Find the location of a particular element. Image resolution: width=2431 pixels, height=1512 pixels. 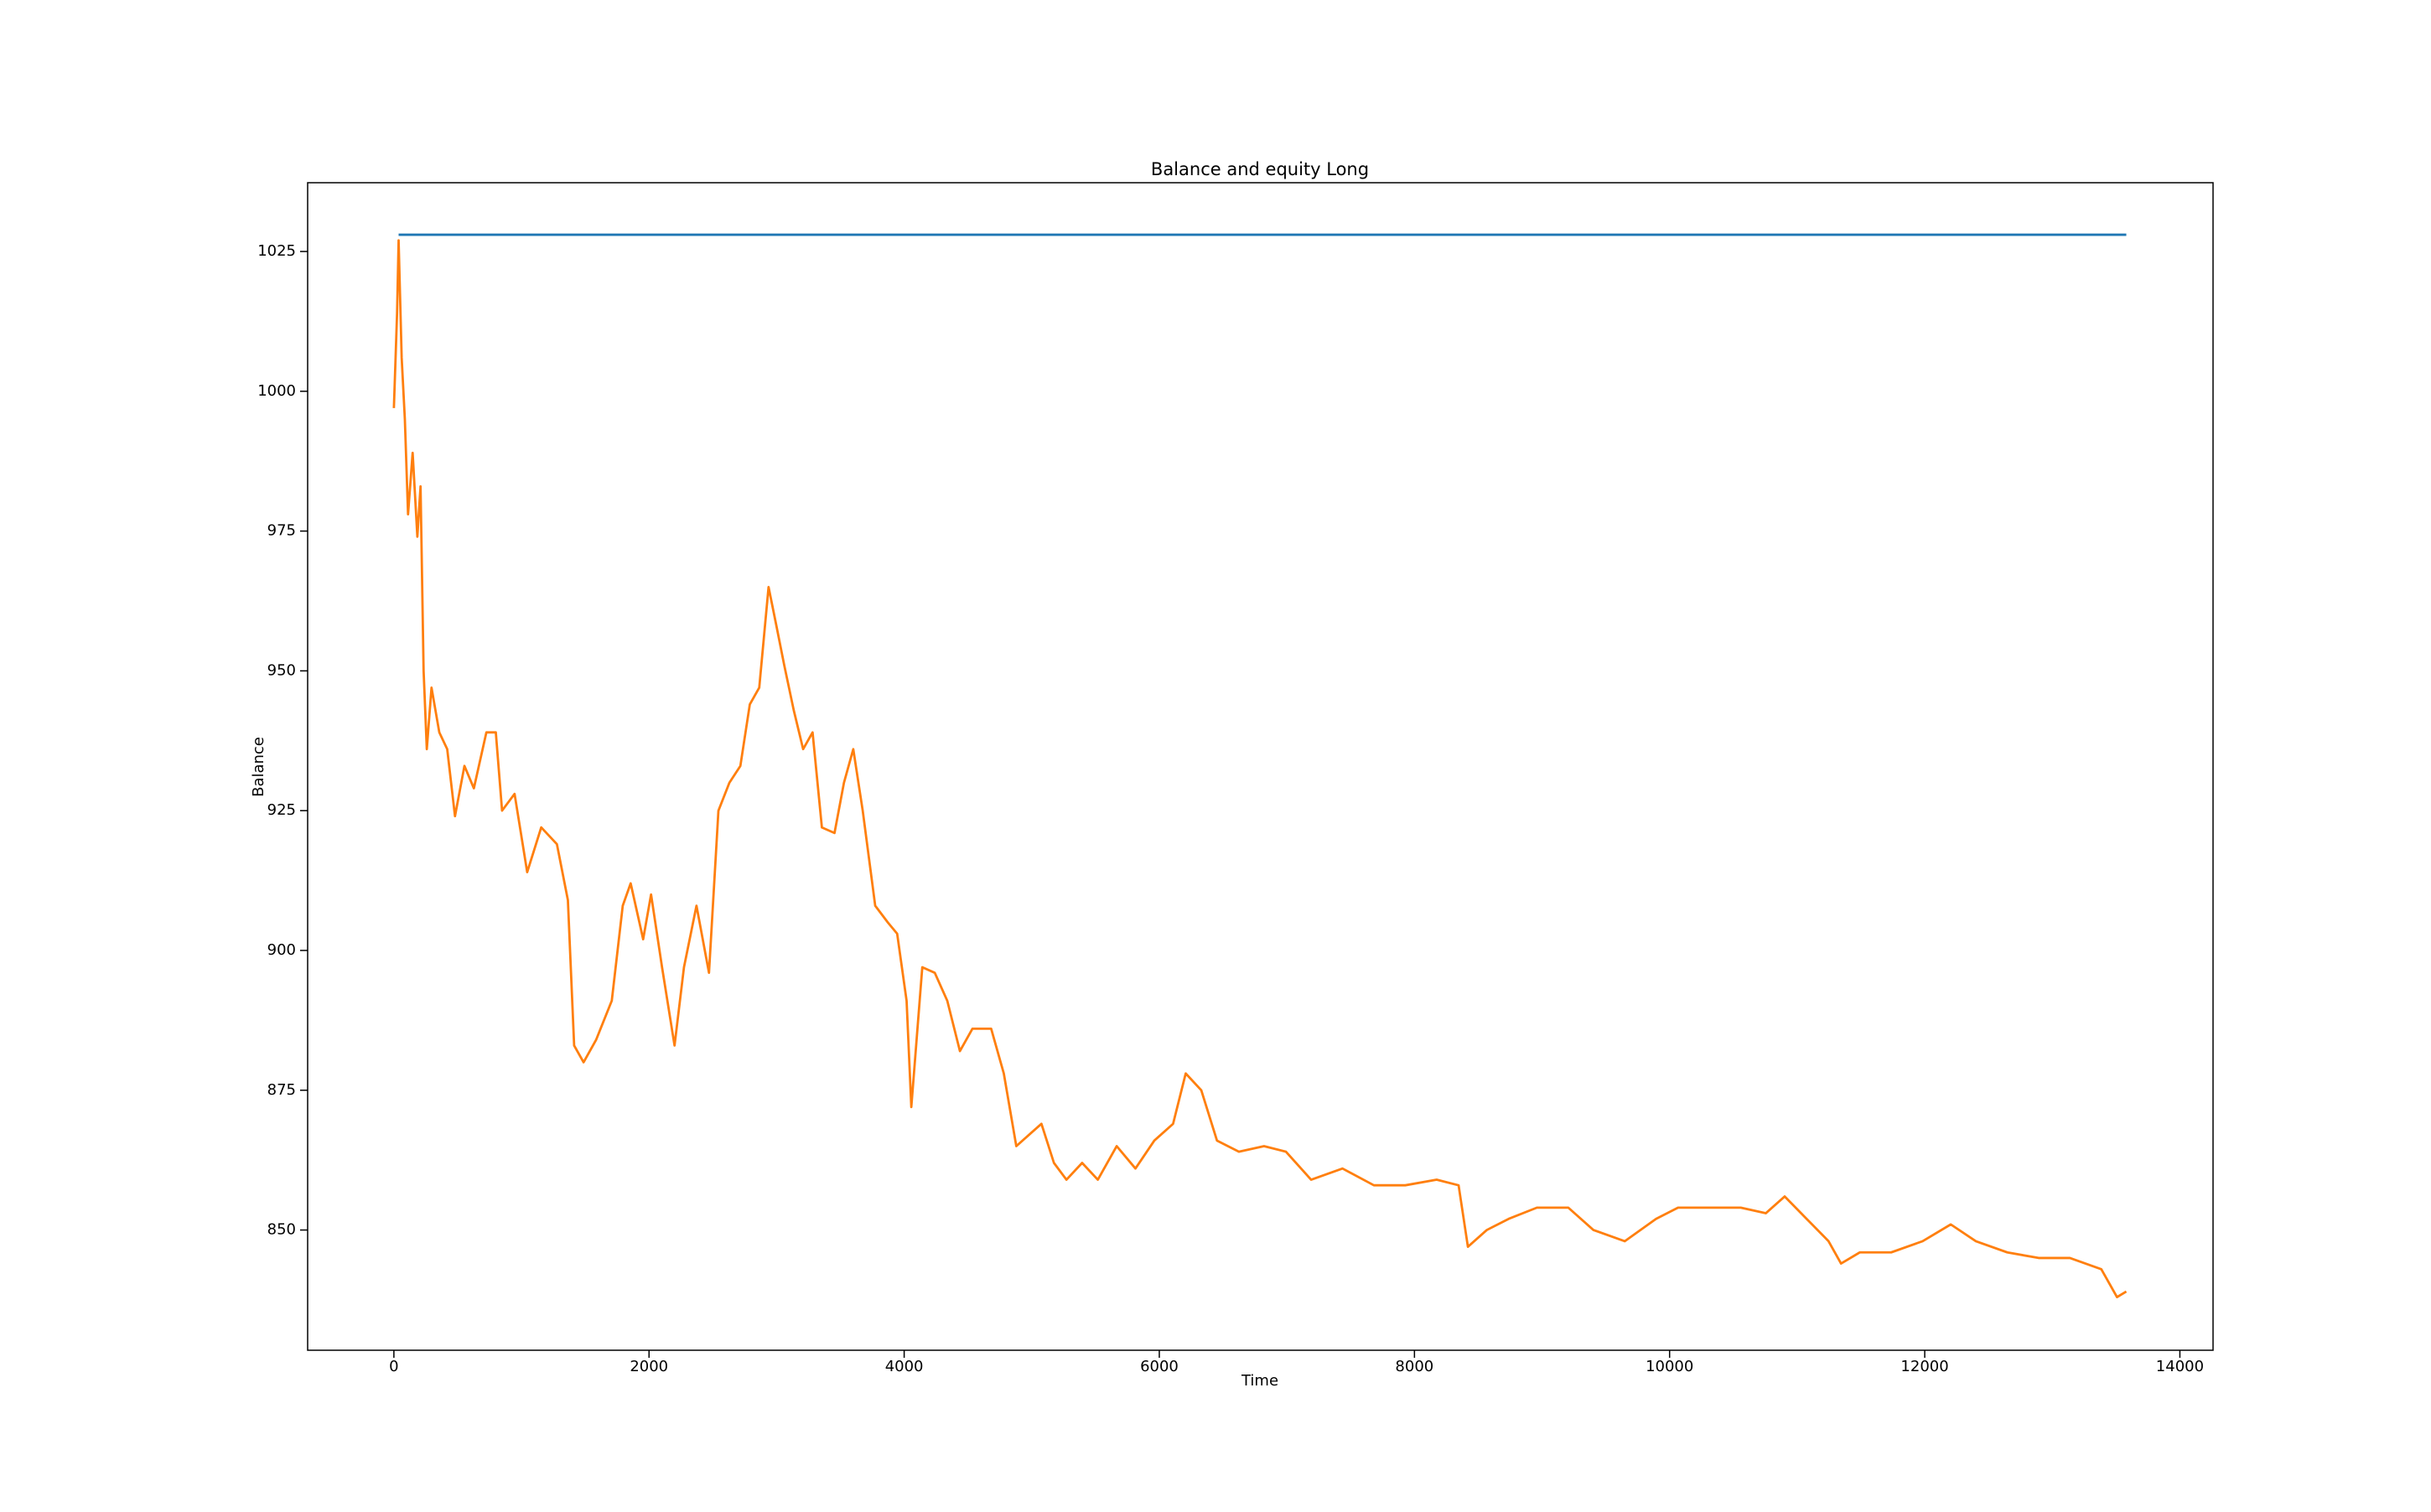

x-tick-label: 6000 is located at coordinates (1159, 1366).